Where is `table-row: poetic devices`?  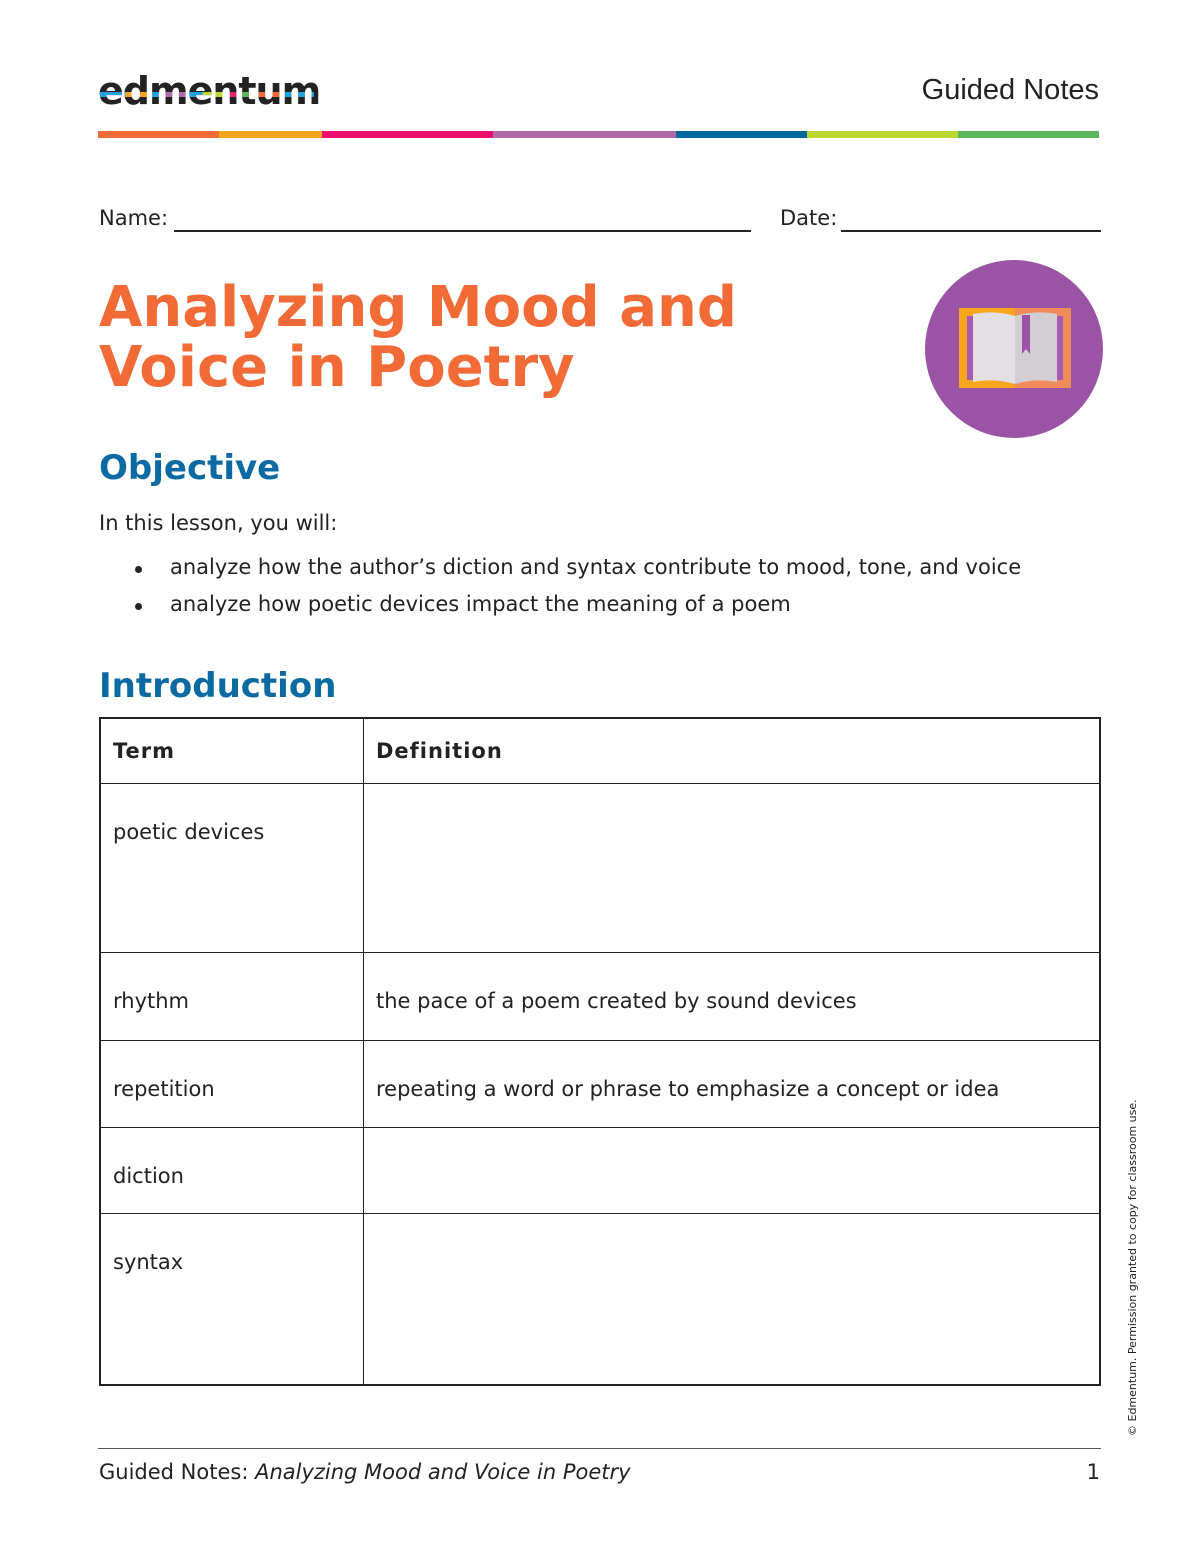
table-row: poetic devices is located at coordinates (600, 868).